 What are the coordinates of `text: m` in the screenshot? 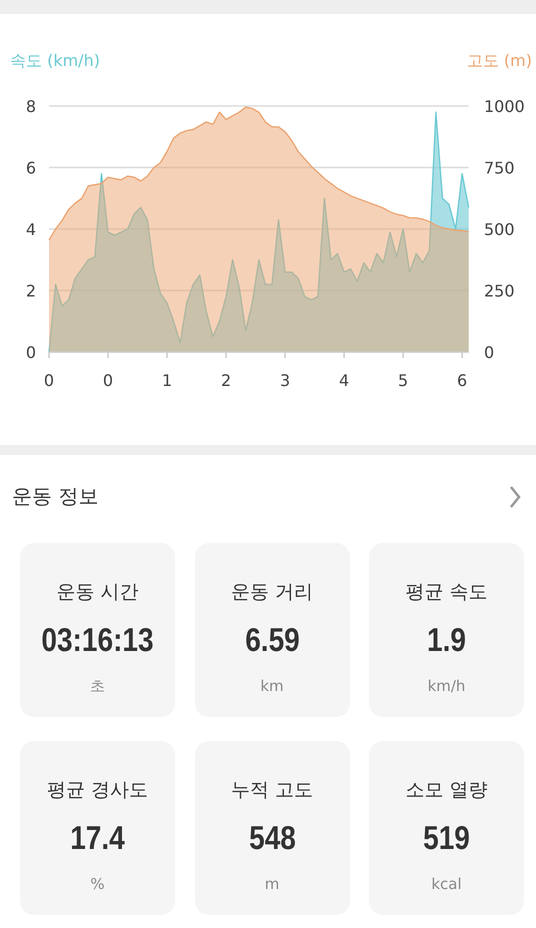 It's located at (272, 884).